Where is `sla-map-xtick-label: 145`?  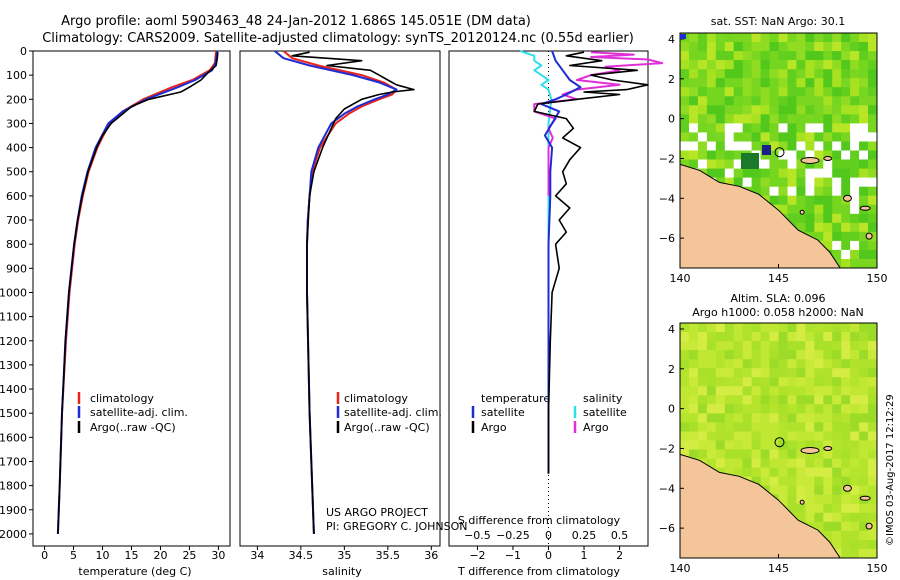 sla-map-xtick-label: 145 is located at coordinates (778, 568).